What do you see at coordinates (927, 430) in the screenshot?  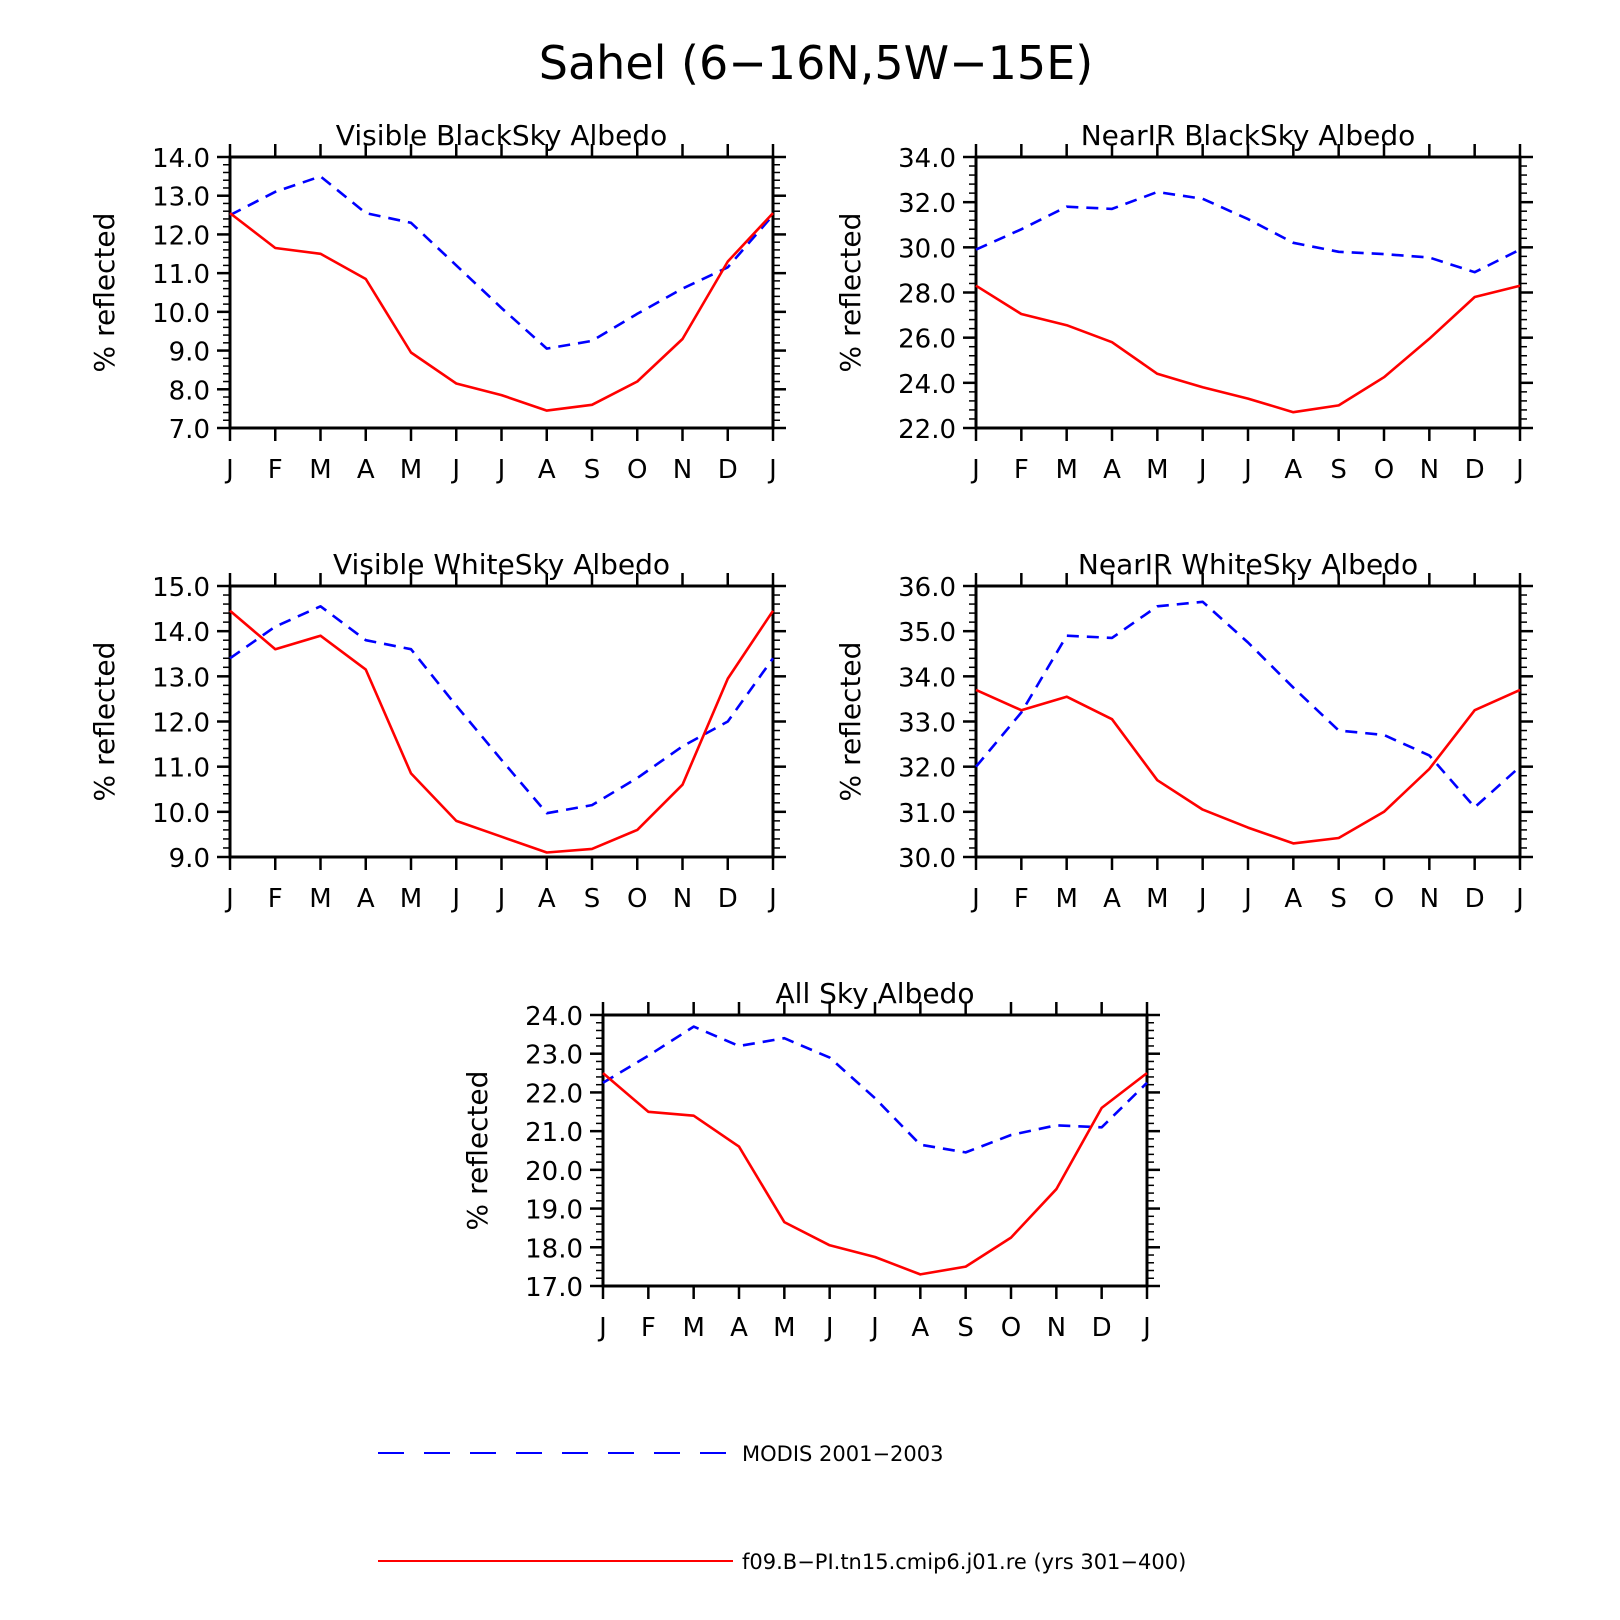 I see `y-tick-label: 22.0` at bounding box center [927, 430].